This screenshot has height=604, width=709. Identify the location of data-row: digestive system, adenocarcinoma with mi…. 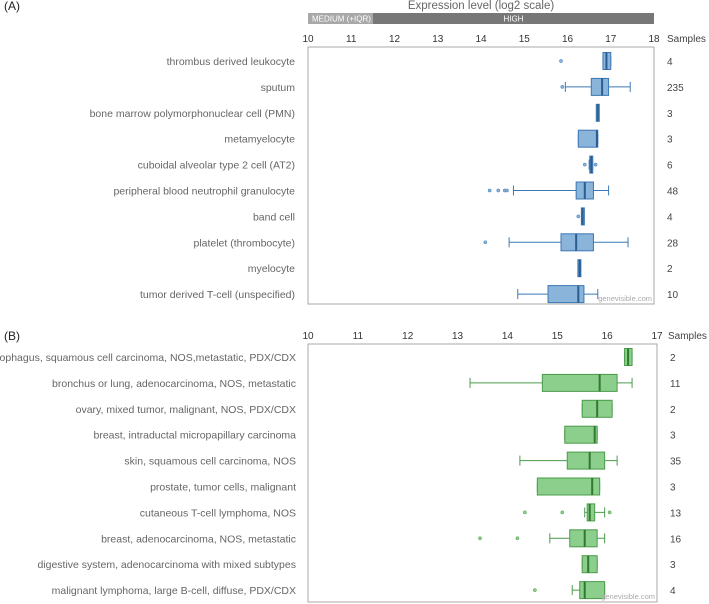
(356, 564).